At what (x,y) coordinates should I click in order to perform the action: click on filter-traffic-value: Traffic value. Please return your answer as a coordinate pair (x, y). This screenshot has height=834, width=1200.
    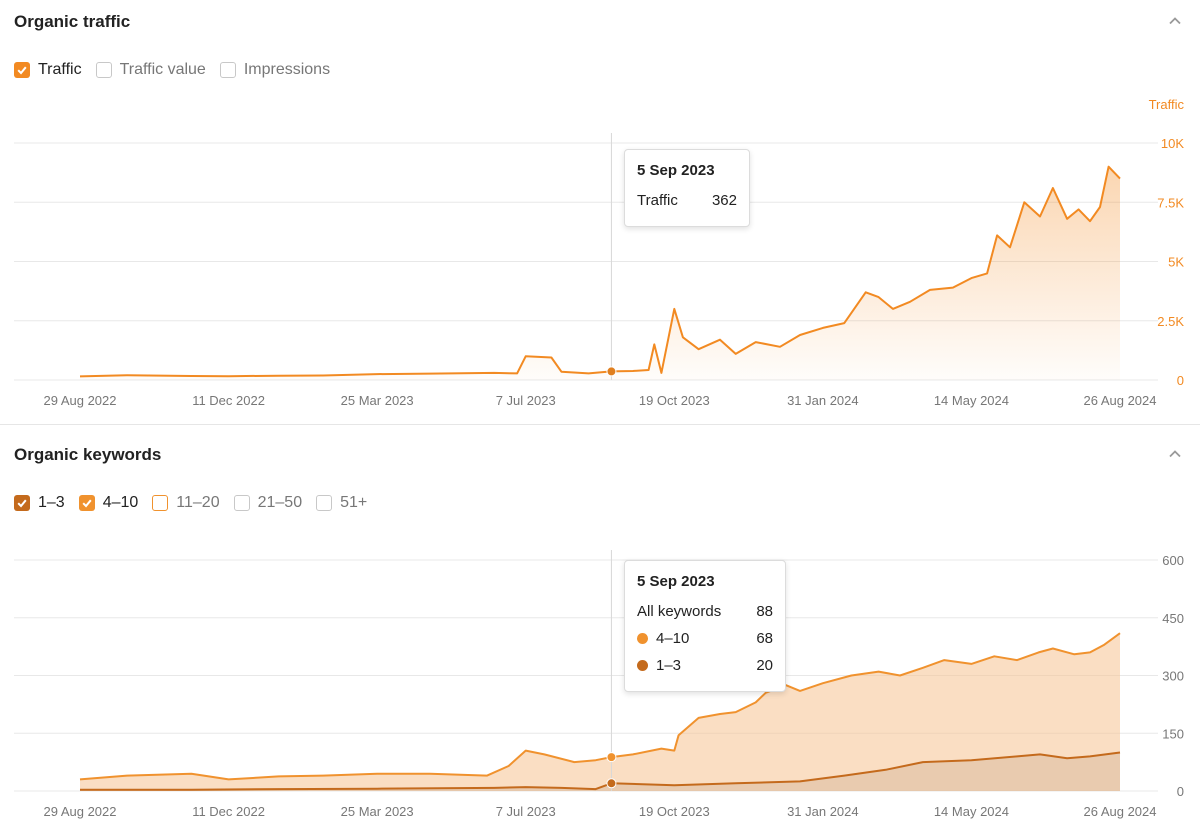
    Looking at the image, I should click on (150, 70).